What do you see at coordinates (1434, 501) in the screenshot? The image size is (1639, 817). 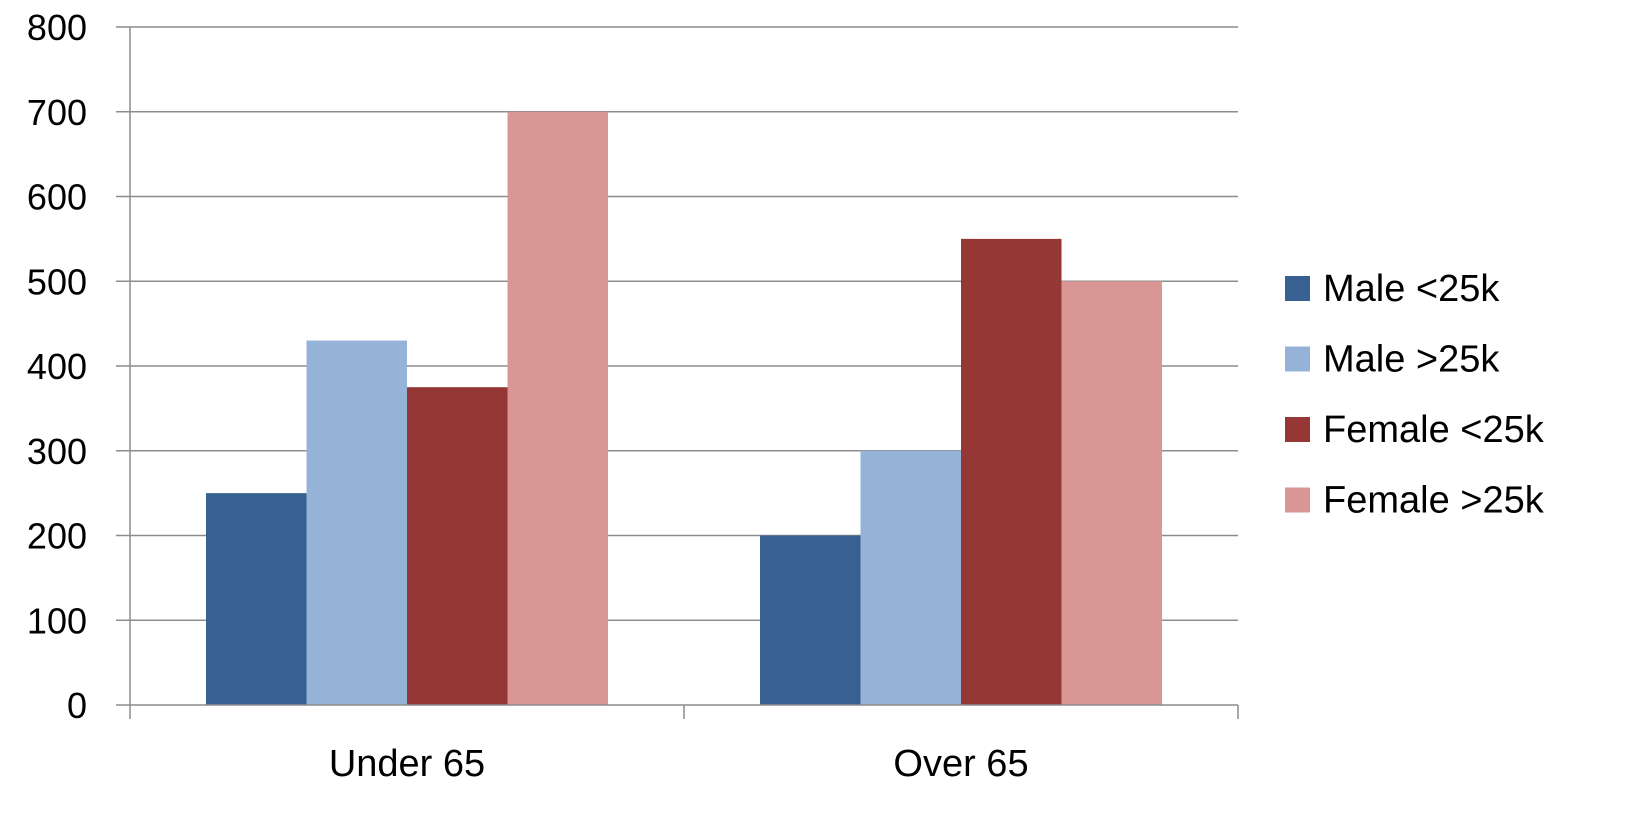 I see `legend-label: Female >25k` at bounding box center [1434, 501].